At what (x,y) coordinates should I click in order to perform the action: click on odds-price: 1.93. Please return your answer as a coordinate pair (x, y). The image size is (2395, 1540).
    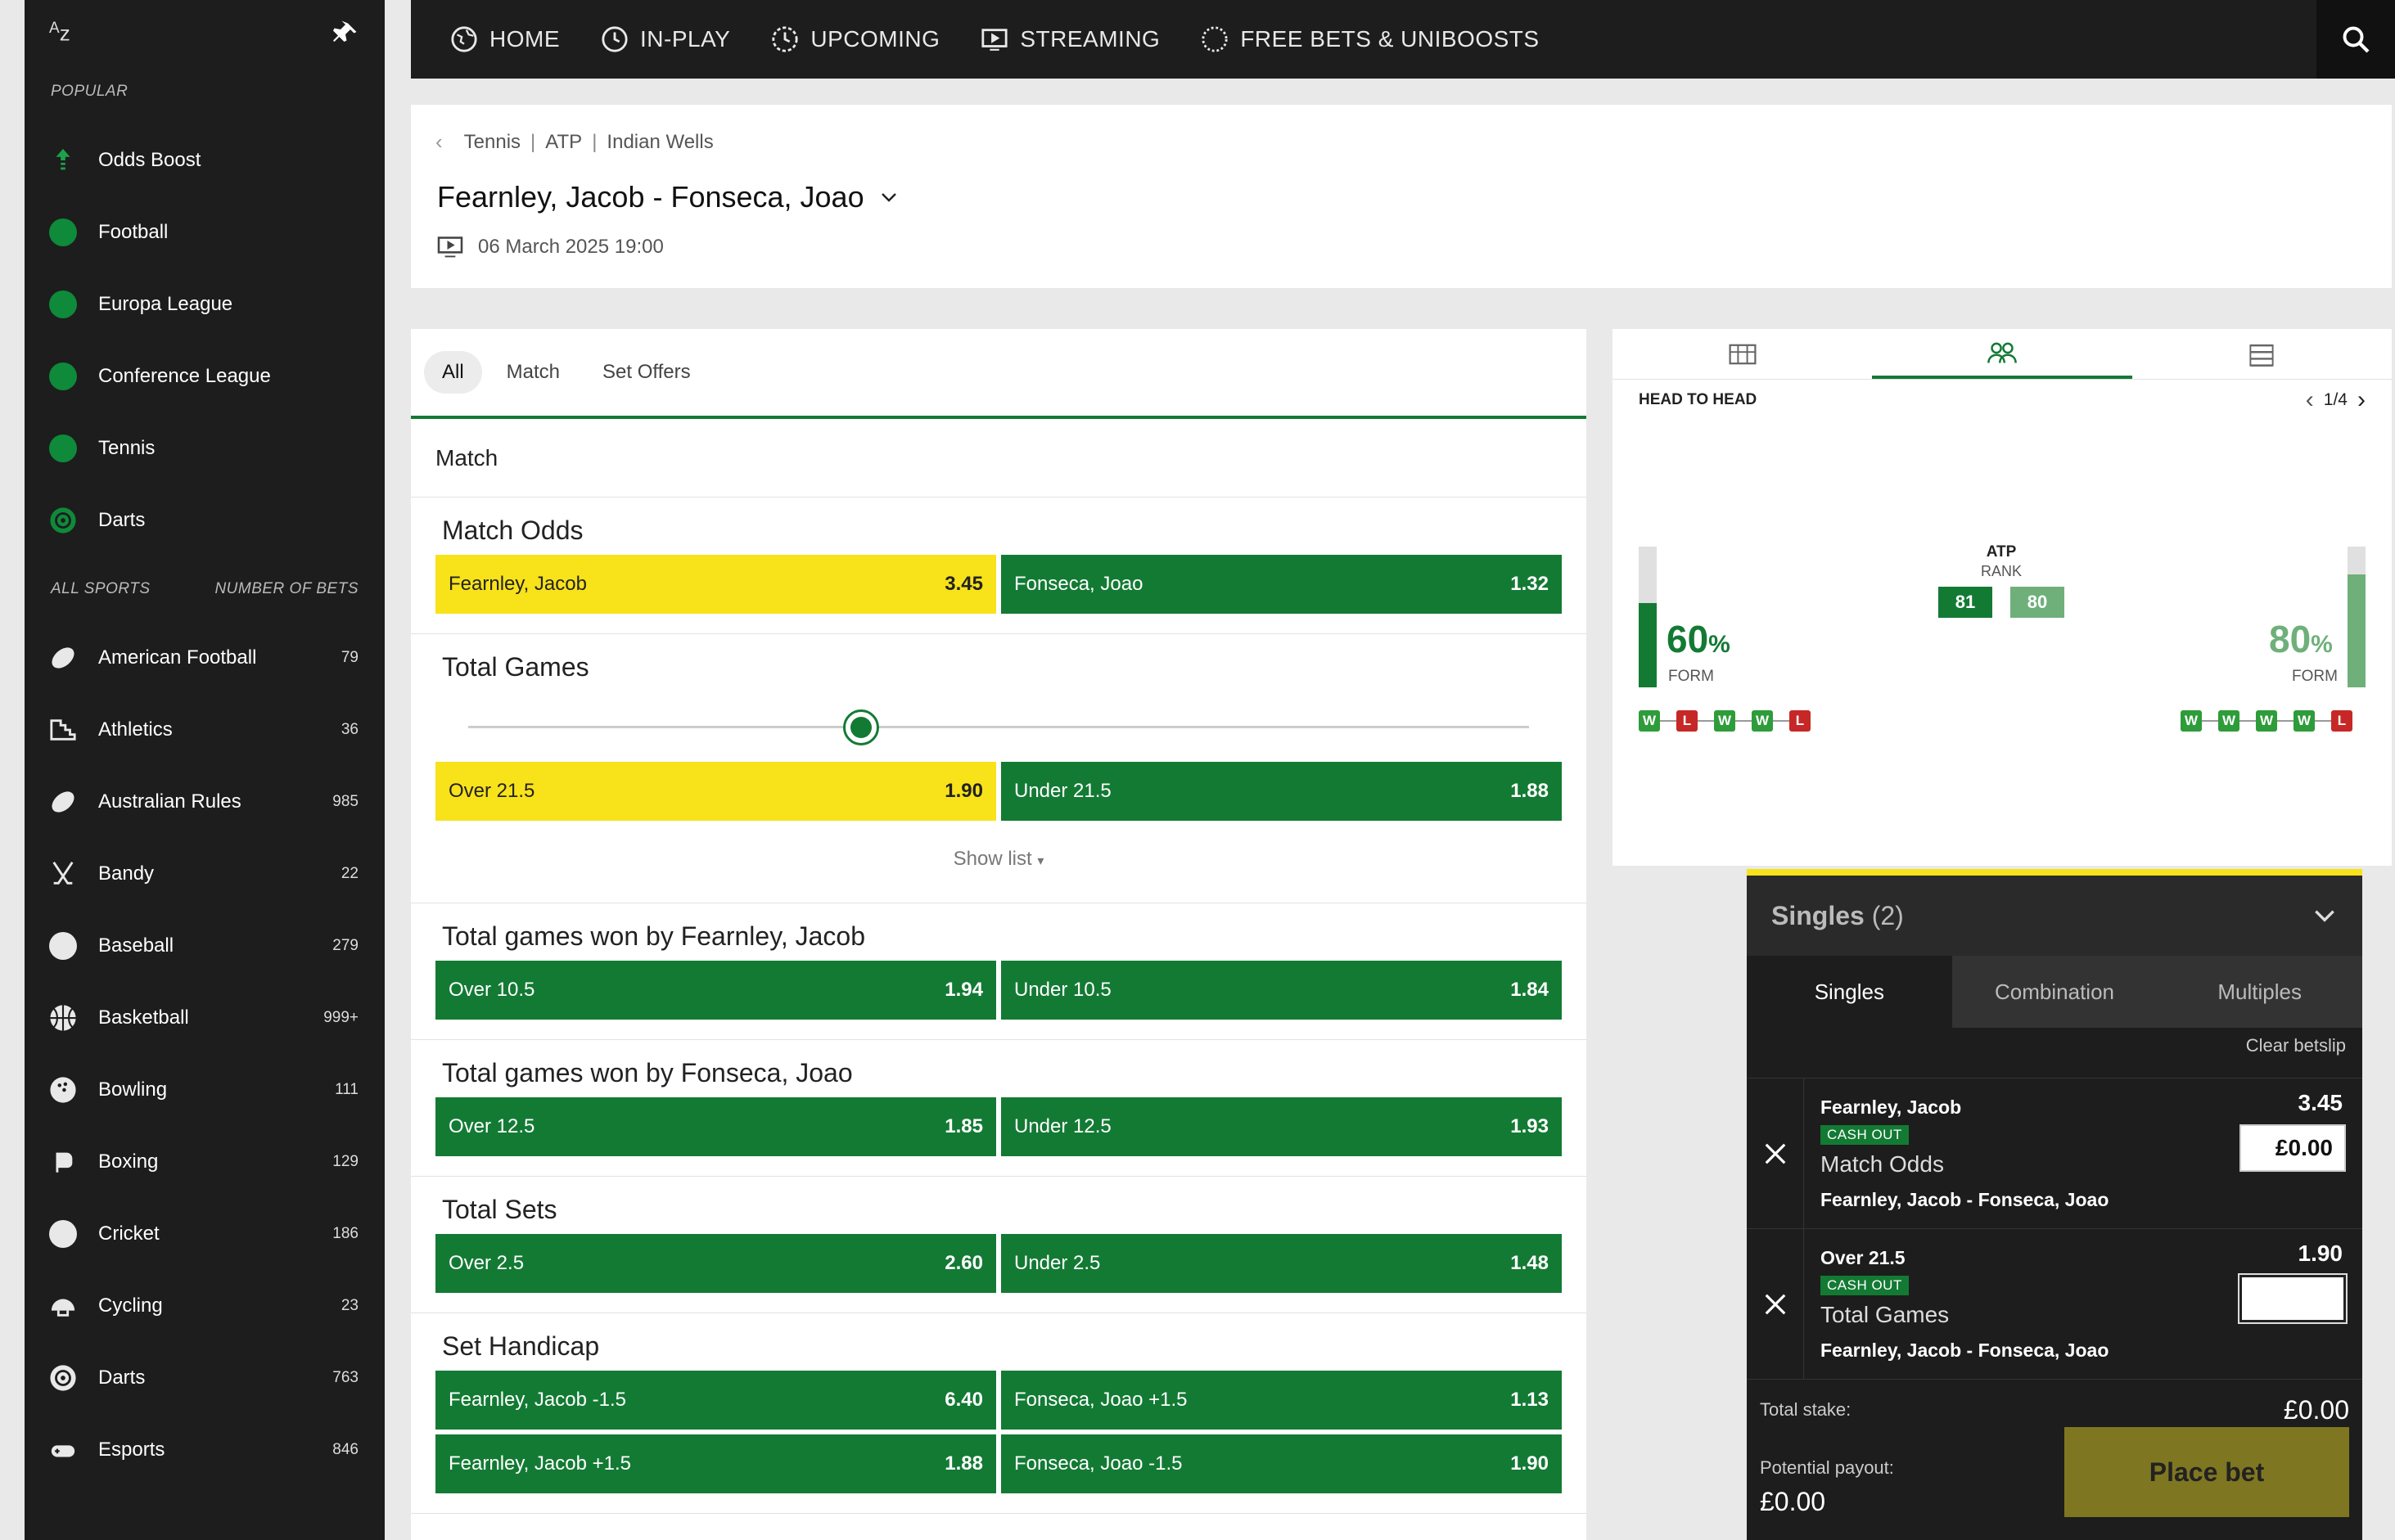
    Looking at the image, I should click on (1529, 1126).